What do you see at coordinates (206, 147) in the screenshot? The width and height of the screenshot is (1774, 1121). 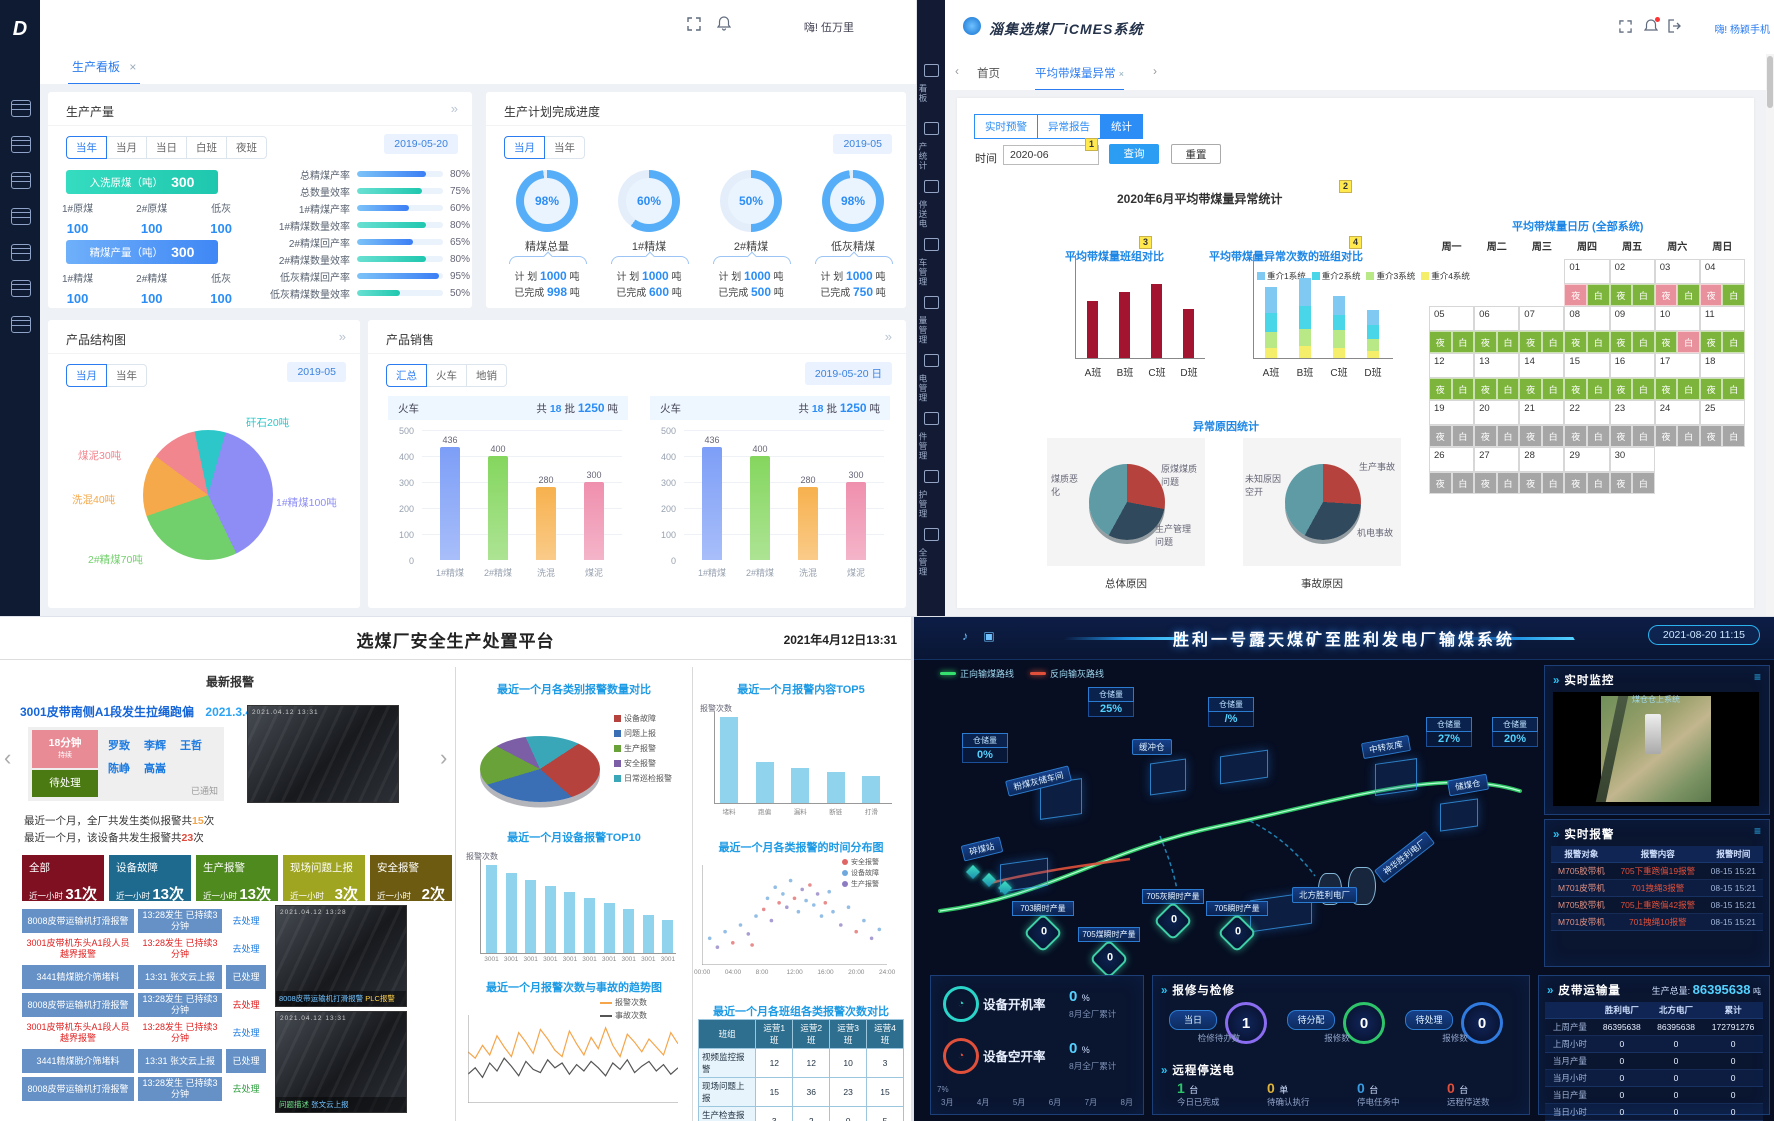 I see `tab-白班: 白班` at bounding box center [206, 147].